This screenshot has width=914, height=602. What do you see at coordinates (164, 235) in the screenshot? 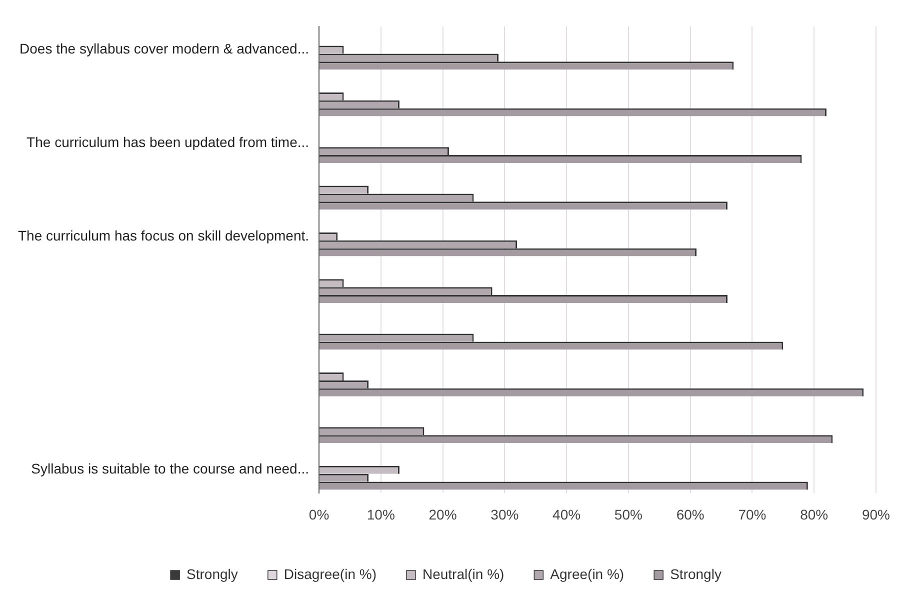
I see `y-tick-label: The curriculum has focus on skill development.` at bounding box center [164, 235].